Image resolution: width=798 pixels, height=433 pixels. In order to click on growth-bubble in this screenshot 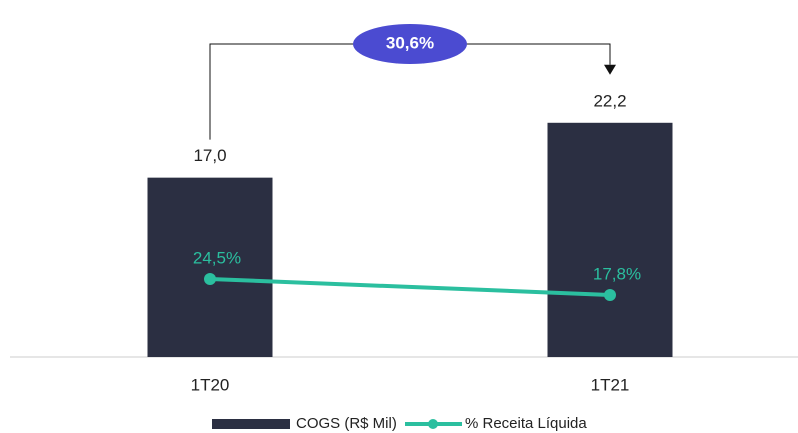, I will do `click(410, 44)`.